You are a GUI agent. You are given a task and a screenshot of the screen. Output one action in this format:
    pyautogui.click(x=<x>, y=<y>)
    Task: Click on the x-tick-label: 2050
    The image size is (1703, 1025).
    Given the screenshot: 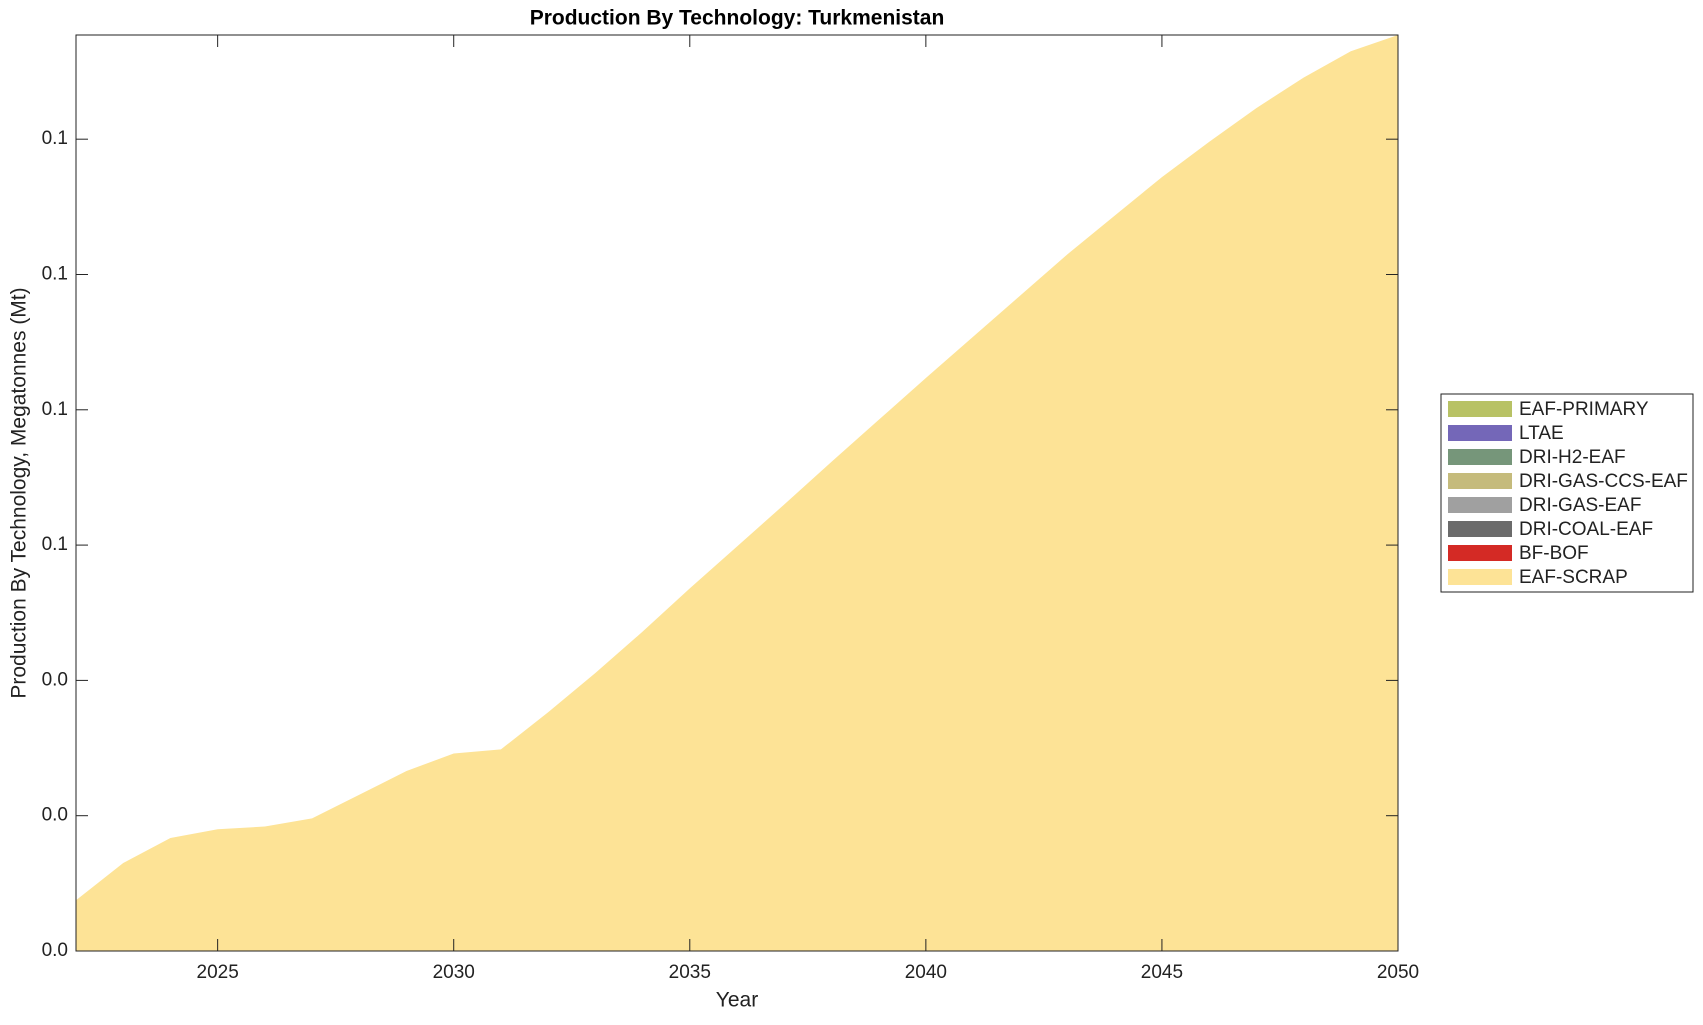 What is the action you would take?
    pyautogui.click(x=1398, y=972)
    